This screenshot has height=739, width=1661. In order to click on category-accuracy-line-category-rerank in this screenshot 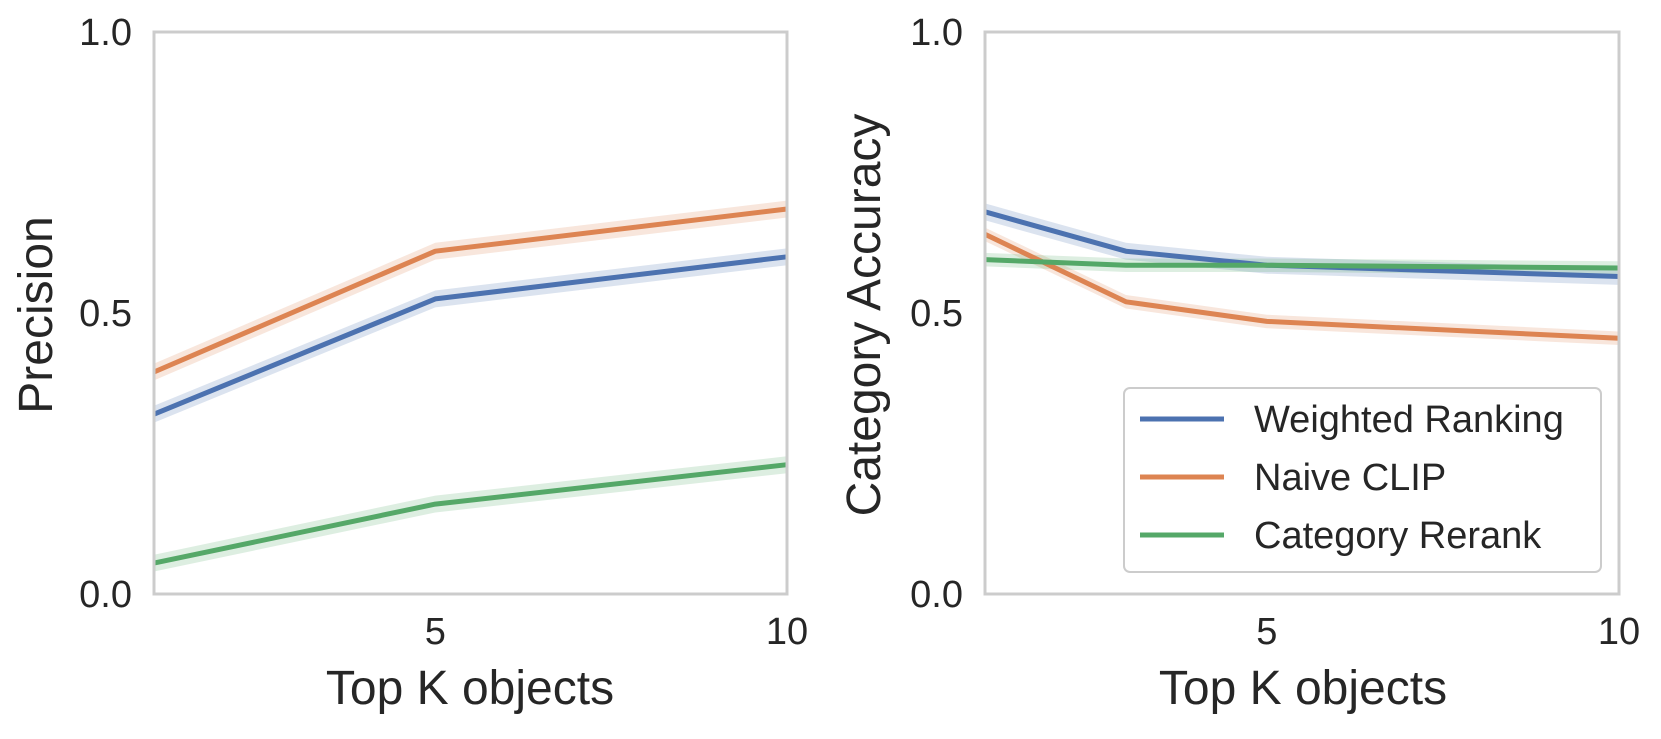, I will do `click(1302, 264)`.